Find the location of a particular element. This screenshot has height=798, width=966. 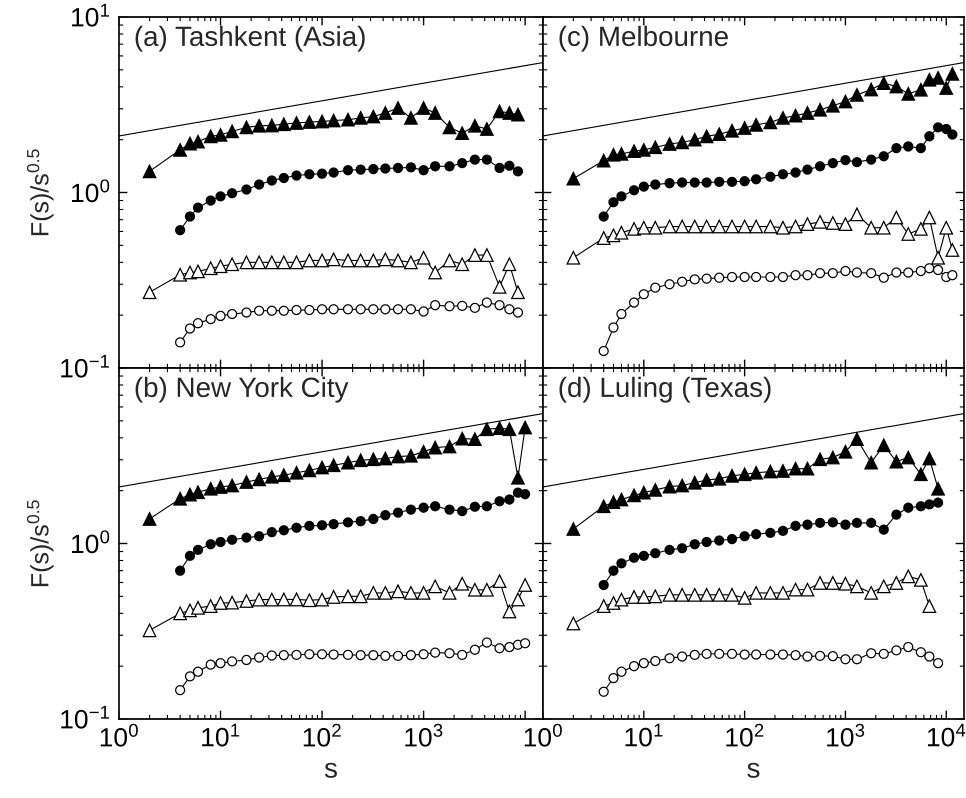

chart-title: (c) Melbourne is located at coordinates (643, 39).